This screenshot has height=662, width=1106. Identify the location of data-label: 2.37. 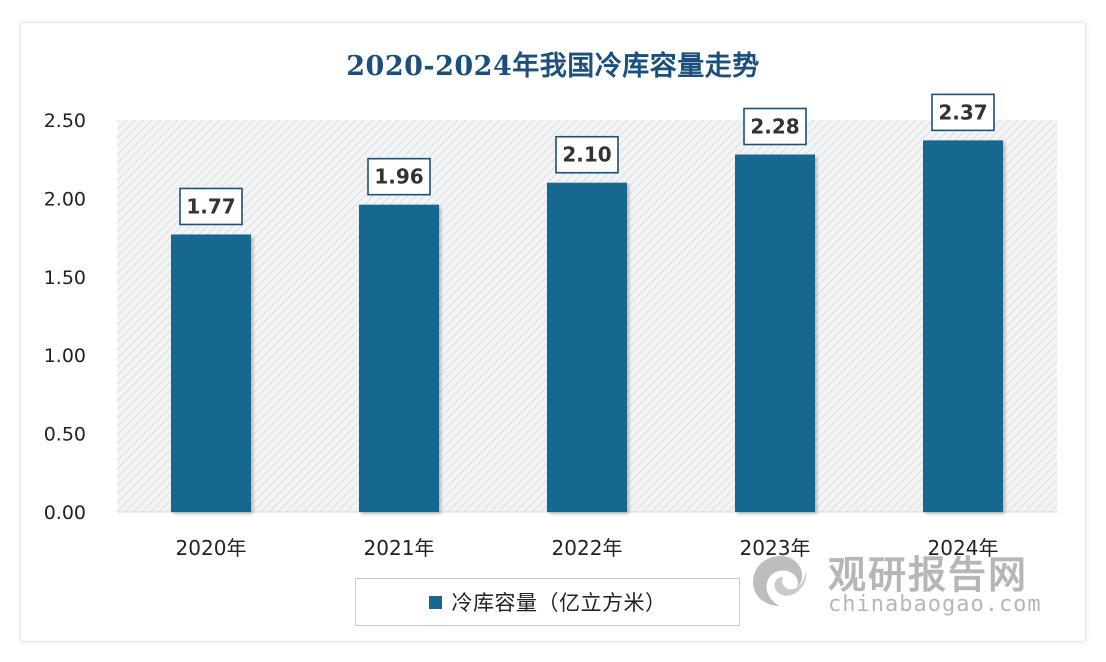
(962, 112).